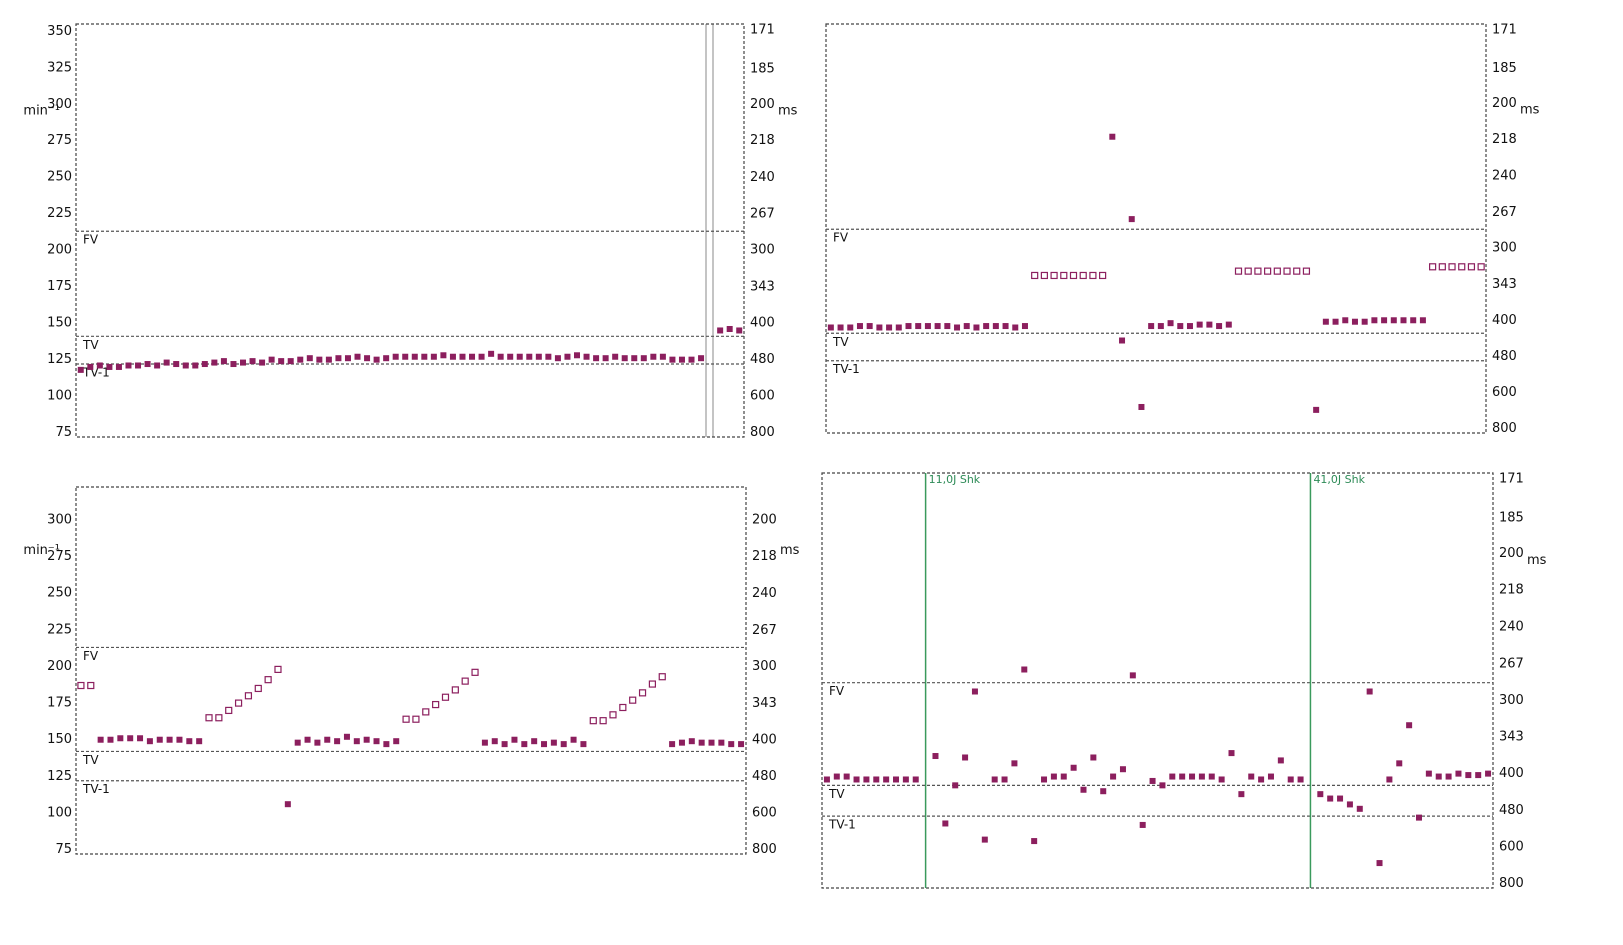 The height and width of the screenshot is (945, 1623). Describe the element at coordinates (59, 396) in the screenshot. I see `y-tick-label: 100` at that location.